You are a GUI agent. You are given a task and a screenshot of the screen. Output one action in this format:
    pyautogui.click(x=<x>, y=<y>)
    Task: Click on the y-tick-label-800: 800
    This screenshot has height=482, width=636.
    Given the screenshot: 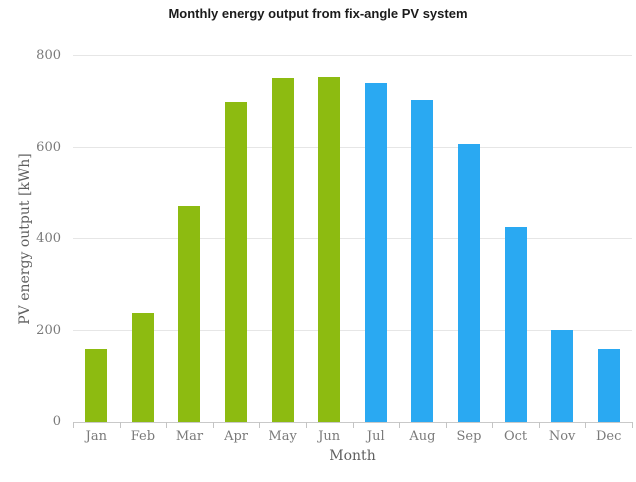 What is the action you would take?
    pyautogui.click(x=48, y=55)
    